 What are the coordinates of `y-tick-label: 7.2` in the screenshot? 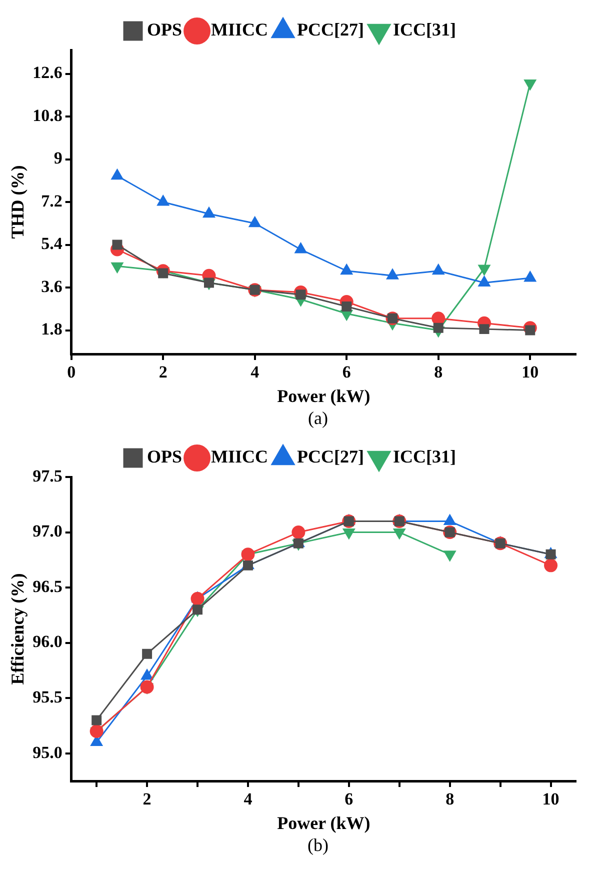 It's located at (51, 200).